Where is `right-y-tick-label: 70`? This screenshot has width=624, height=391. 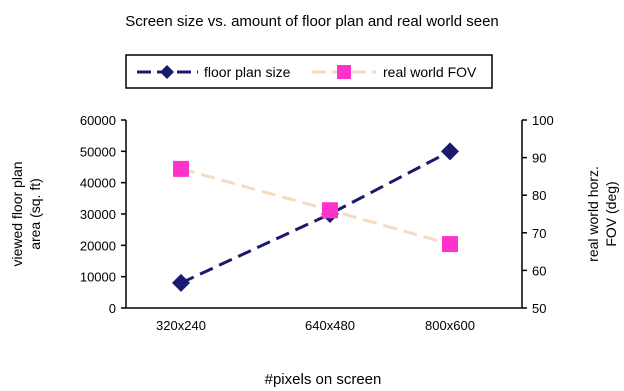
right-y-tick-label: 70 is located at coordinates (539, 233).